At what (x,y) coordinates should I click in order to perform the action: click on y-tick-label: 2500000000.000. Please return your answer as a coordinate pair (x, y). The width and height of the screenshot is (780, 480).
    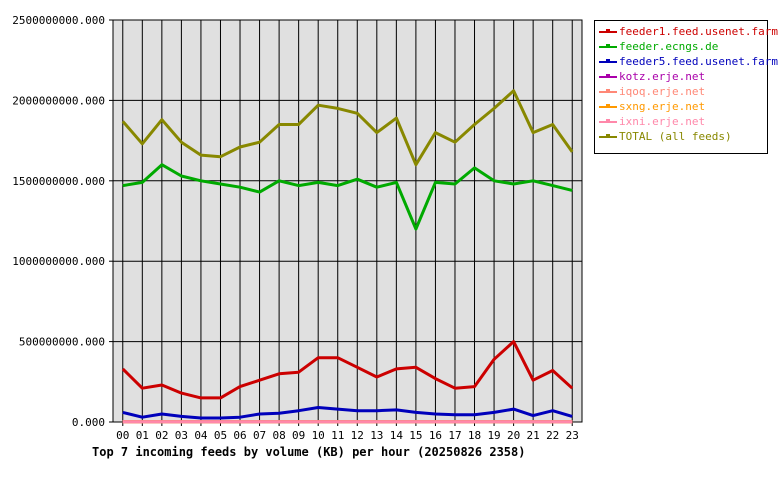
    Looking at the image, I should click on (58, 20).